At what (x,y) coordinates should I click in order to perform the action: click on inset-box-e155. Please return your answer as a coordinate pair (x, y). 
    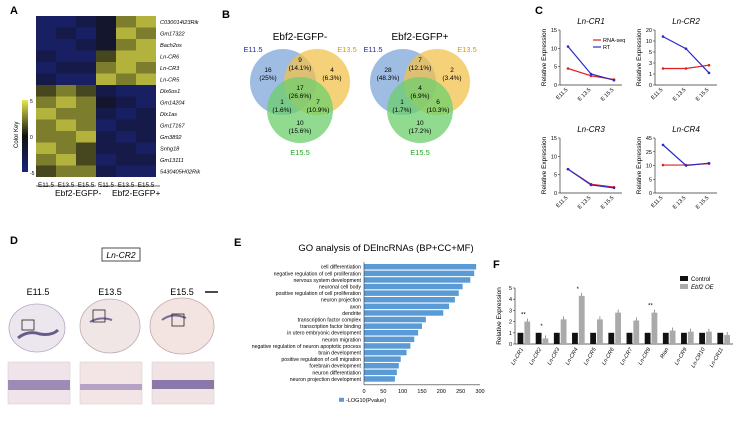
    Looking at the image, I should click on (178, 320).